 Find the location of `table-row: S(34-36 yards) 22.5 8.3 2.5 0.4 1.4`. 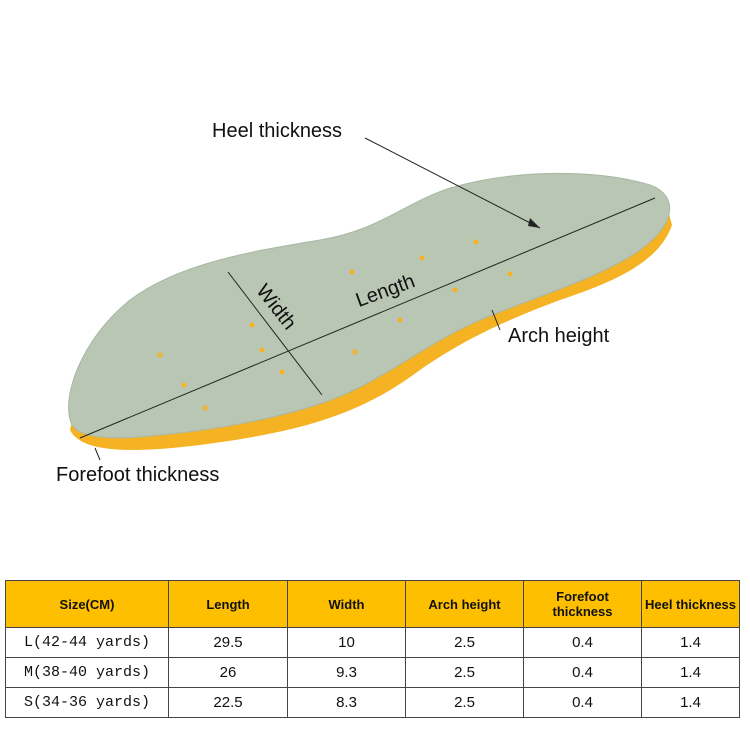

table-row: S(34-36 yards) 22.5 8.3 2.5 0.4 1.4 is located at coordinates (372, 702).